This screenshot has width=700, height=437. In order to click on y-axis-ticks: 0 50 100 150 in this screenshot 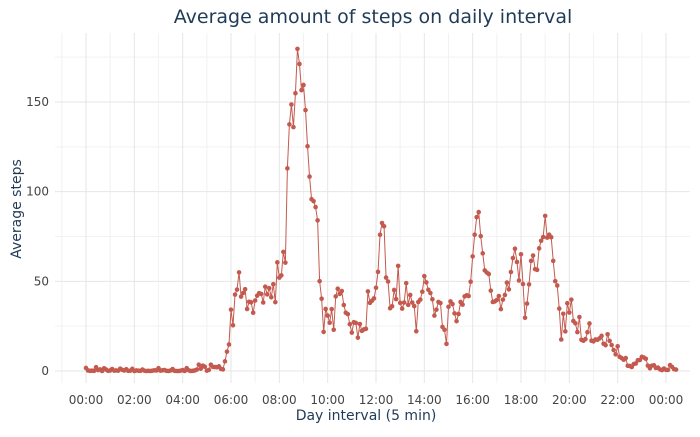, I will do `click(37, 236)`.